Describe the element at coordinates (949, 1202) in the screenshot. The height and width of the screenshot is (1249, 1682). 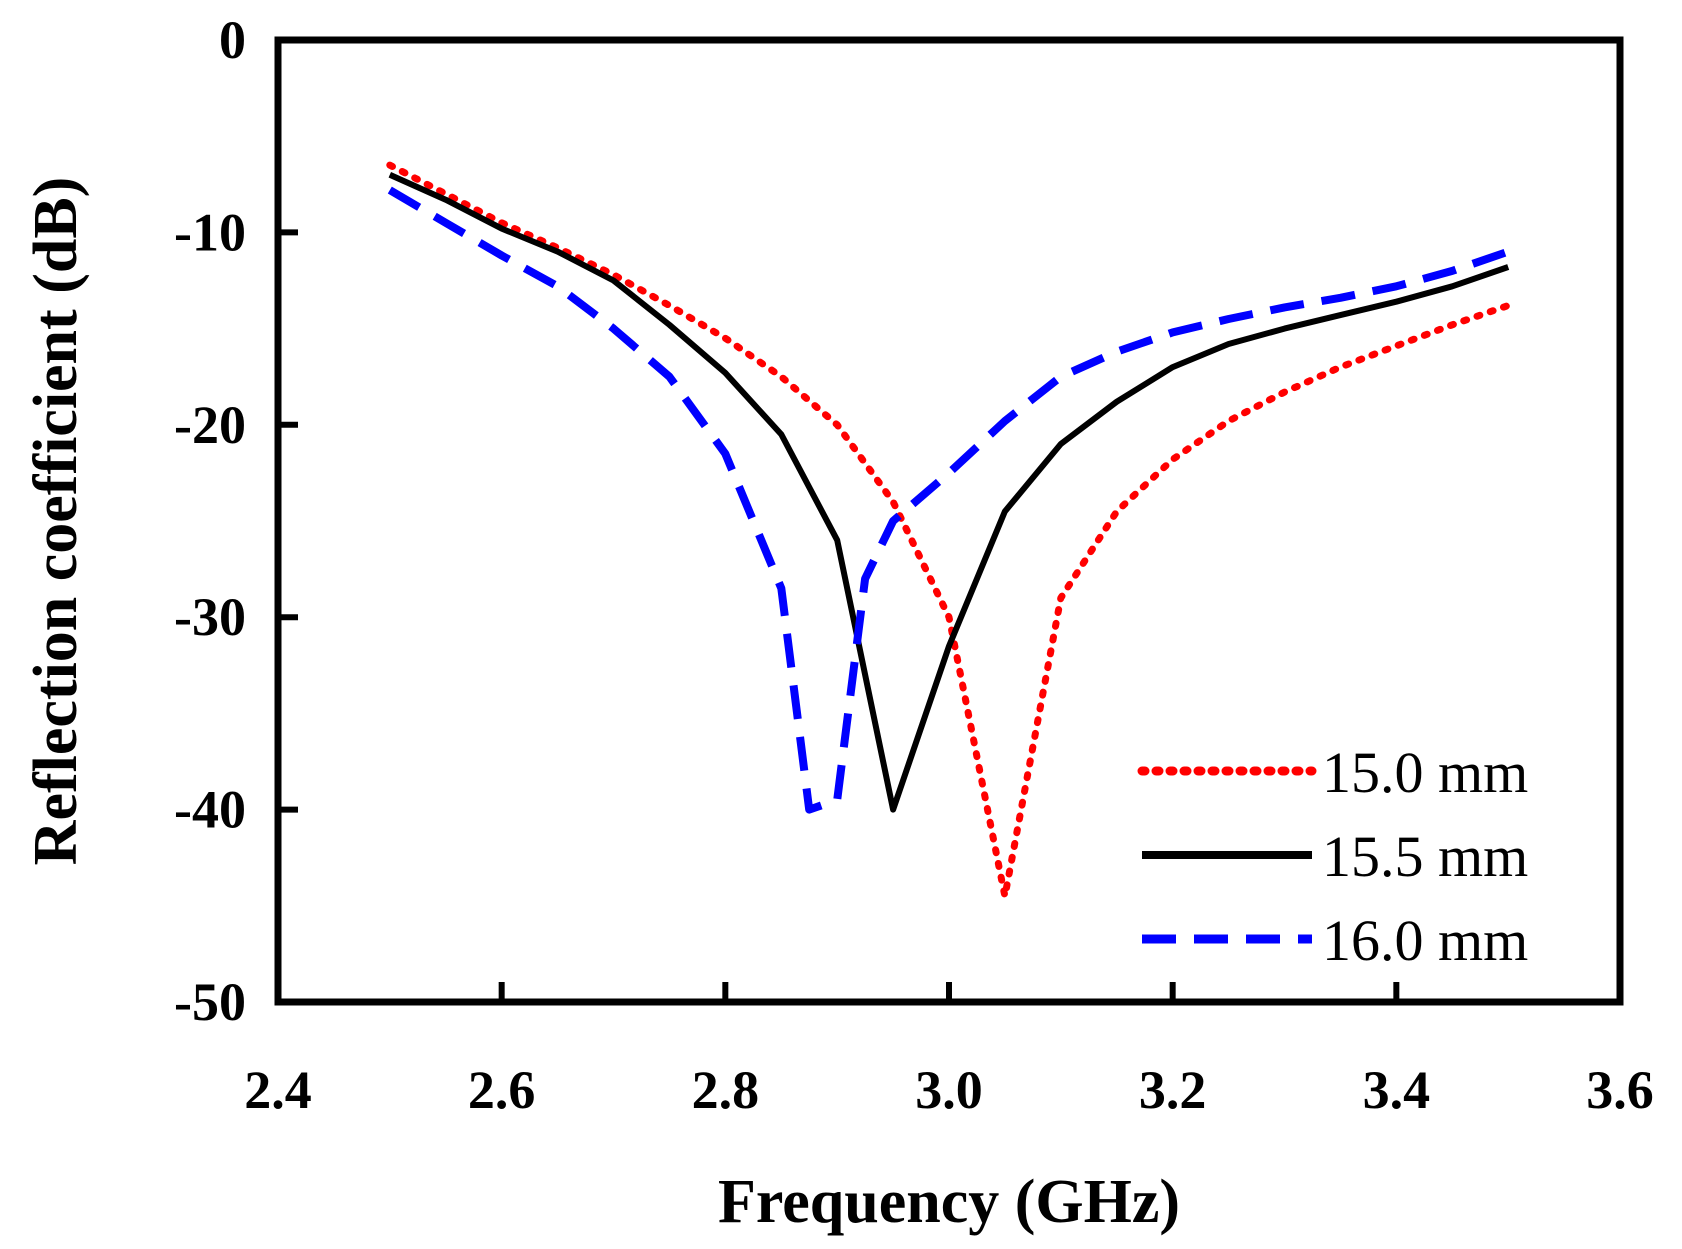
I see `x-axis-title: Frequency (GHz)` at that location.